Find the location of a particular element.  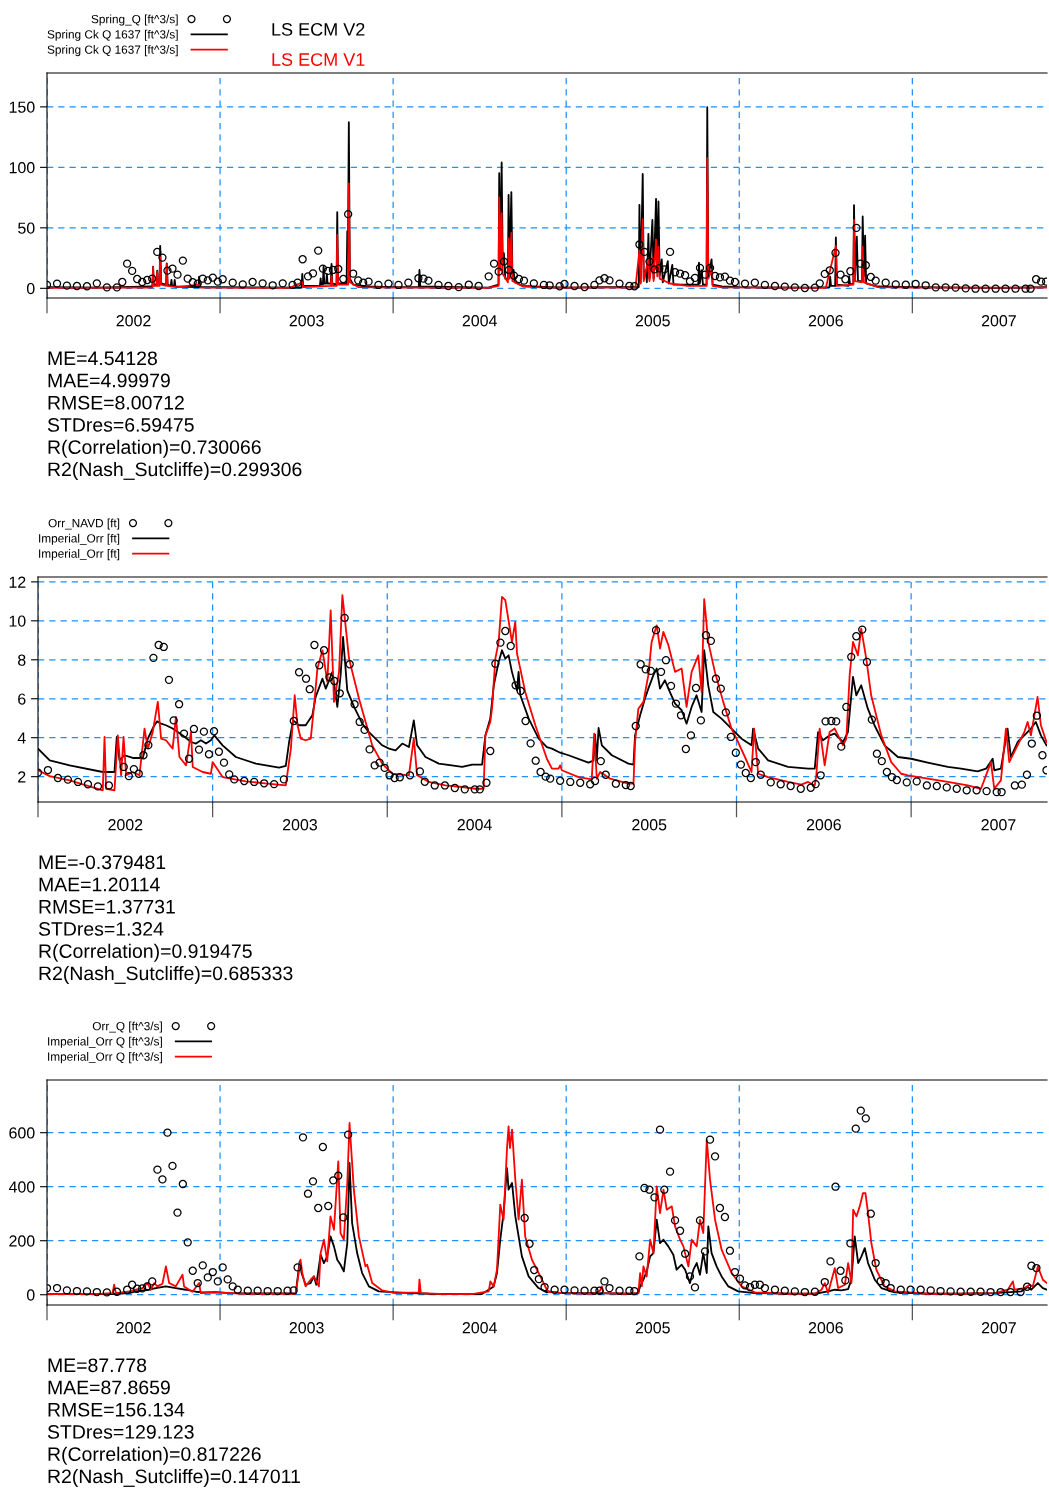

y-tick-label: 50 is located at coordinates (26, 228).